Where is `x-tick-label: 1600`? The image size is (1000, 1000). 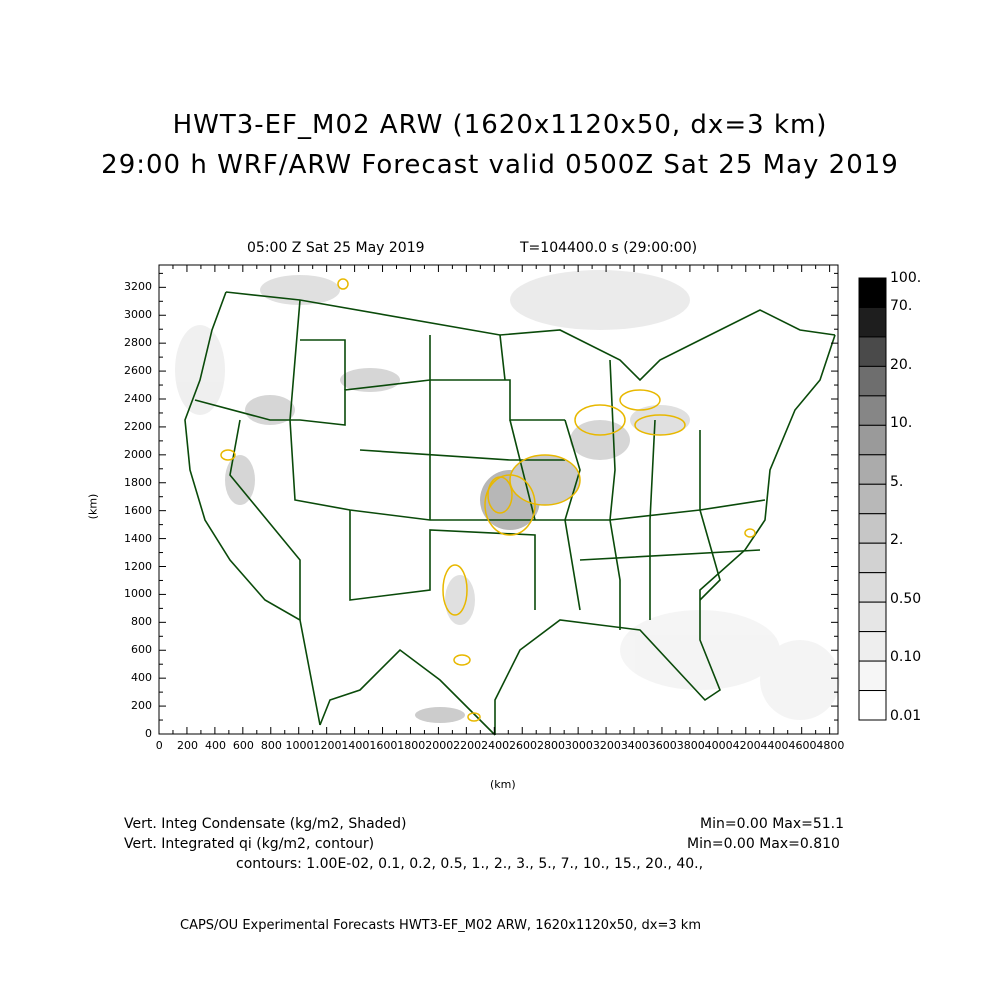 x-tick-label: 1600 is located at coordinates (383, 745).